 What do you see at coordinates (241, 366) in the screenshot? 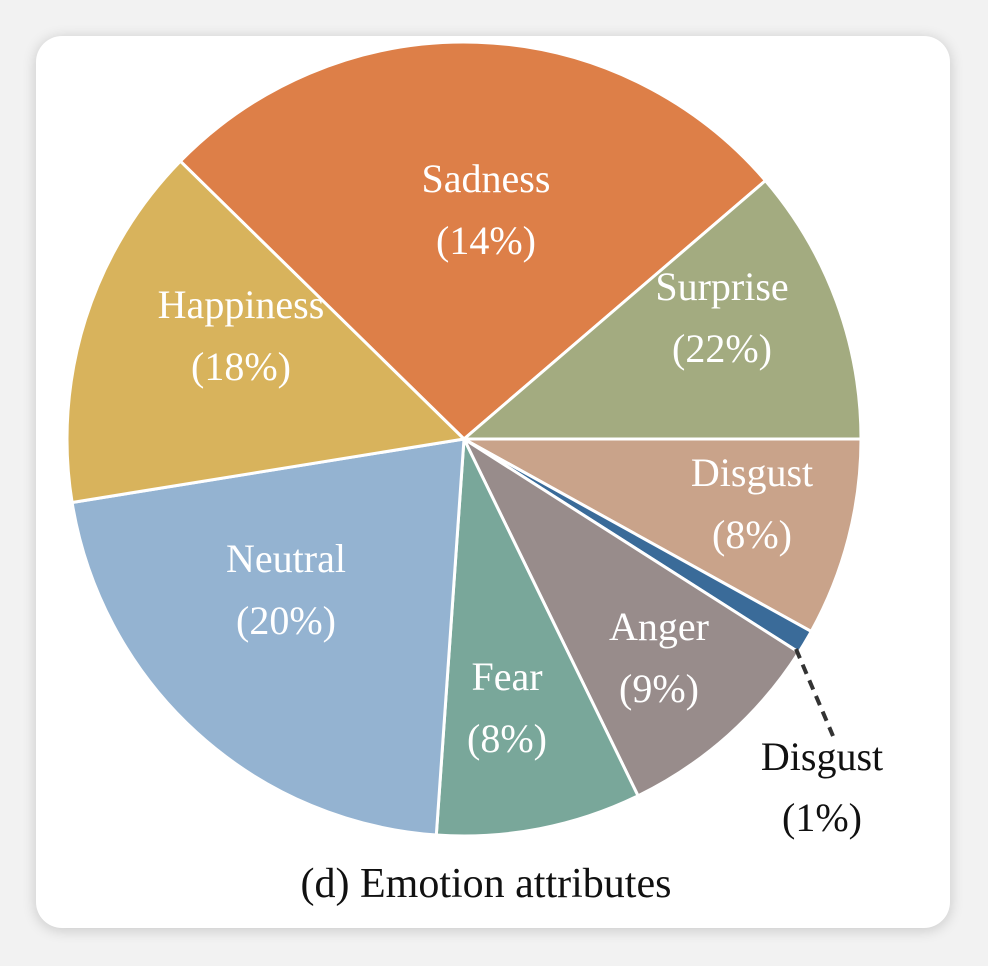
I see `slice-value-happiness-7: (18%)` at bounding box center [241, 366].